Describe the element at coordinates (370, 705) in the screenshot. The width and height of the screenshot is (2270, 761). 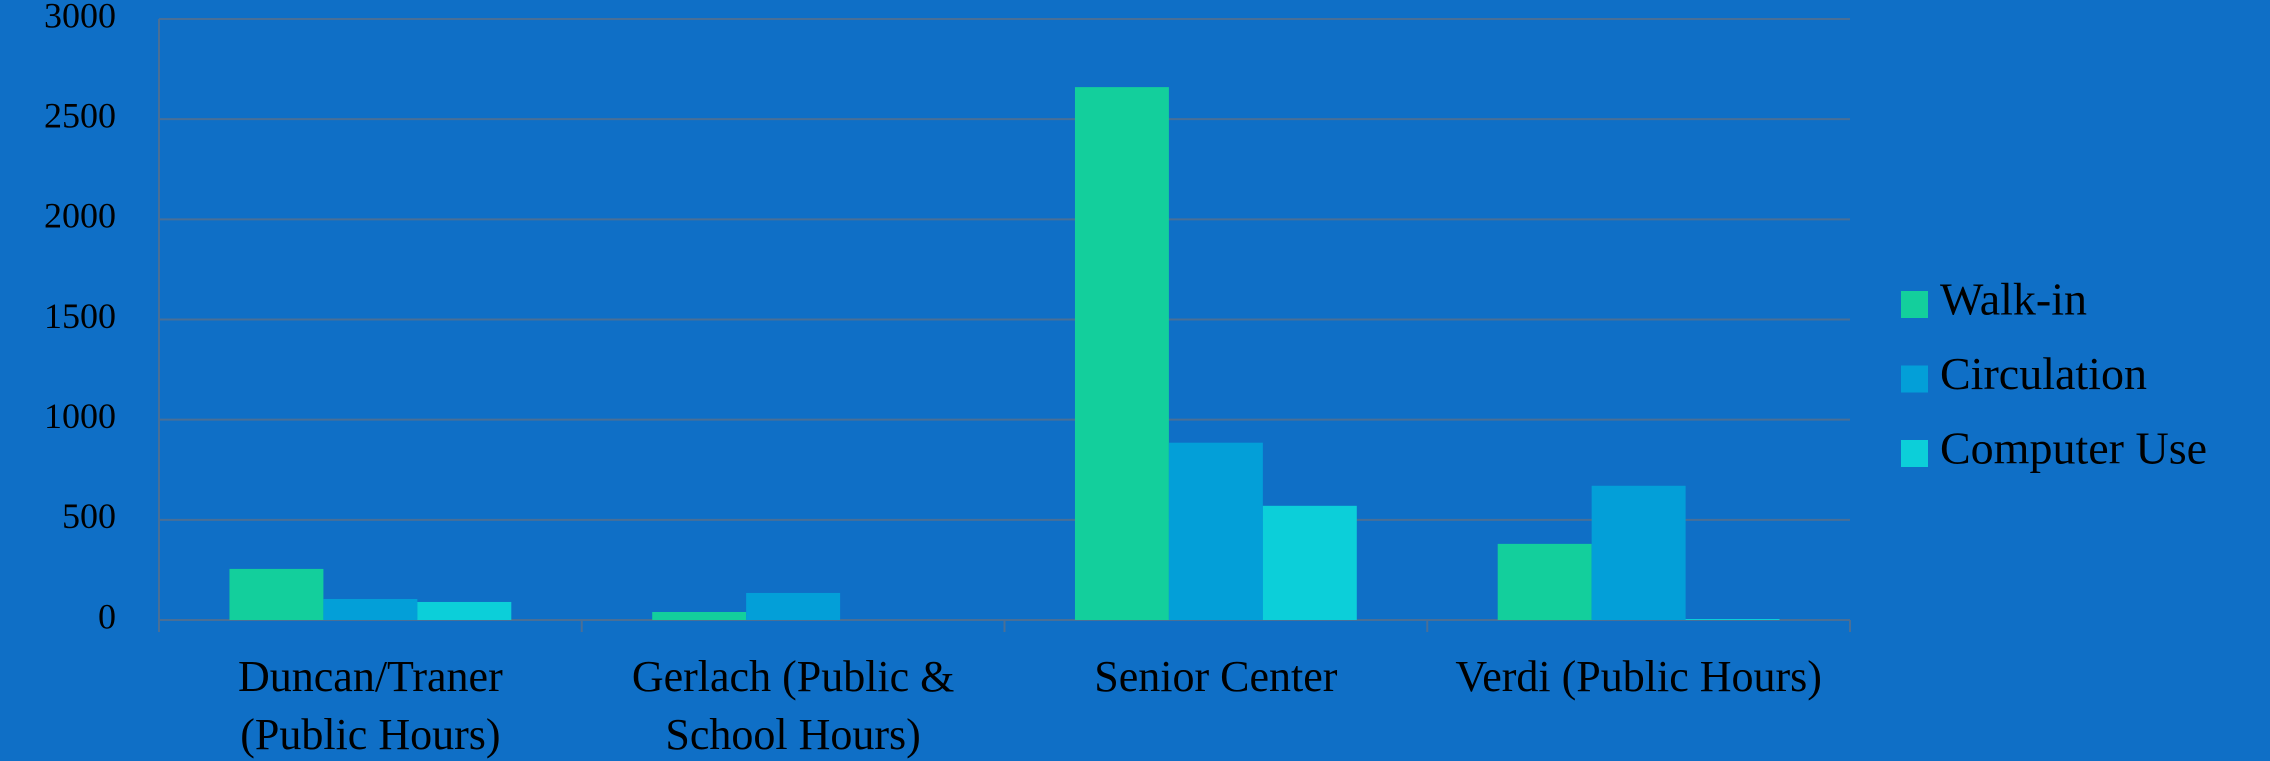
I see `x-tick-label: Duncan/Traner (Public Hours)` at that location.